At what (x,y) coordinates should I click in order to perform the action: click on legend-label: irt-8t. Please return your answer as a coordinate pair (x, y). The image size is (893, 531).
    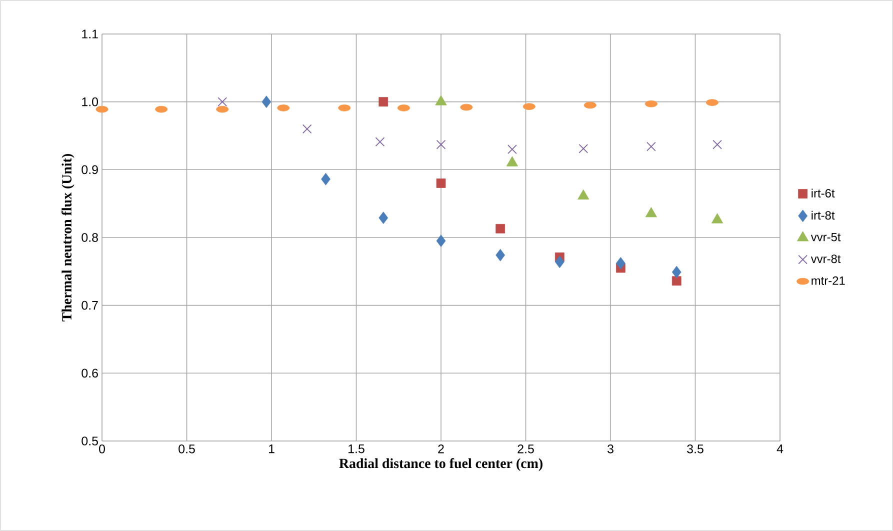
    Looking at the image, I should click on (823, 215).